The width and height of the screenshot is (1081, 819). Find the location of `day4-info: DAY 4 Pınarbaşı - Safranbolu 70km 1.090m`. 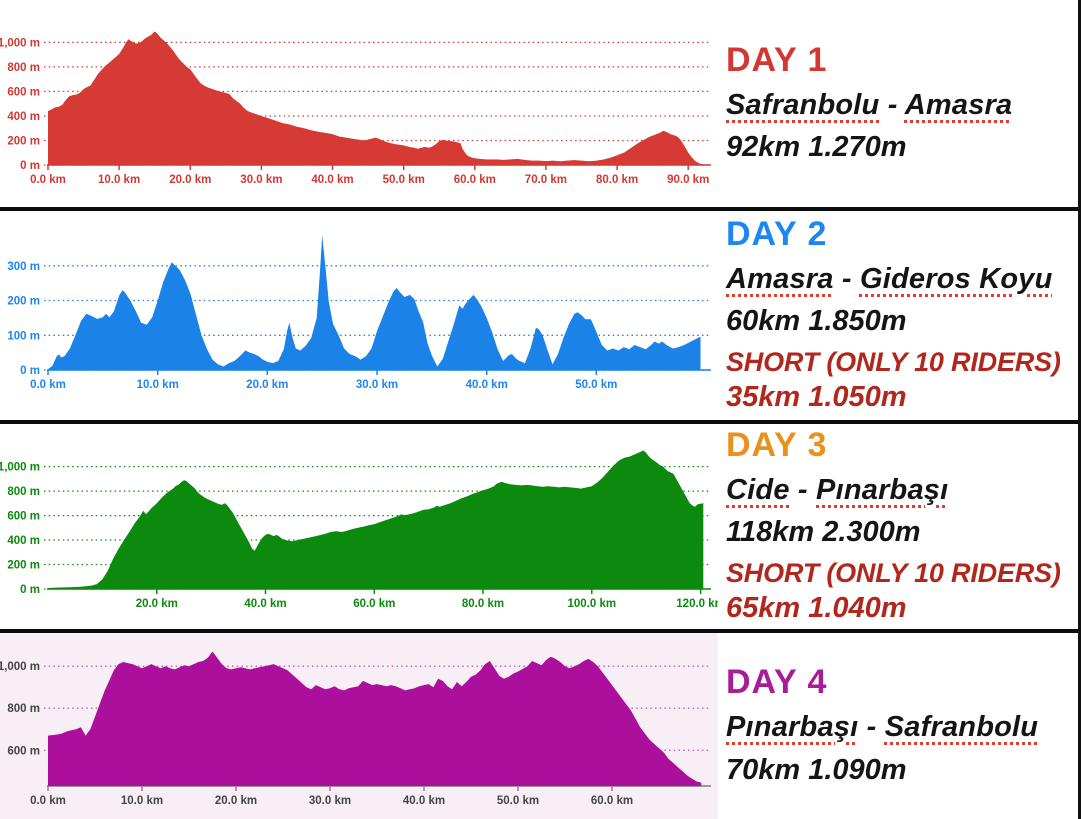

day4-info: DAY 4 Pınarbaşı - Safranbolu 70km 1.090m is located at coordinates (898, 726).